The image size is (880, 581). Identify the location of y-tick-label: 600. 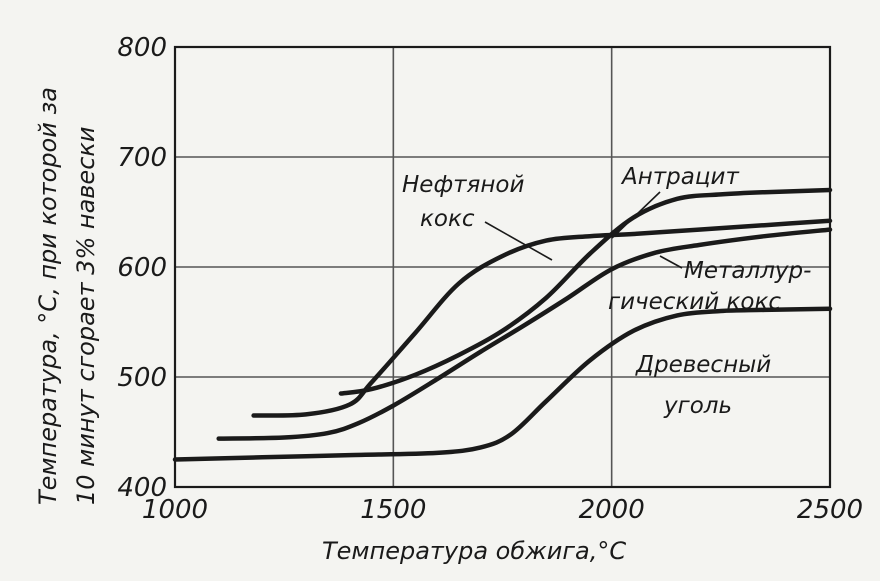
(142, 268).